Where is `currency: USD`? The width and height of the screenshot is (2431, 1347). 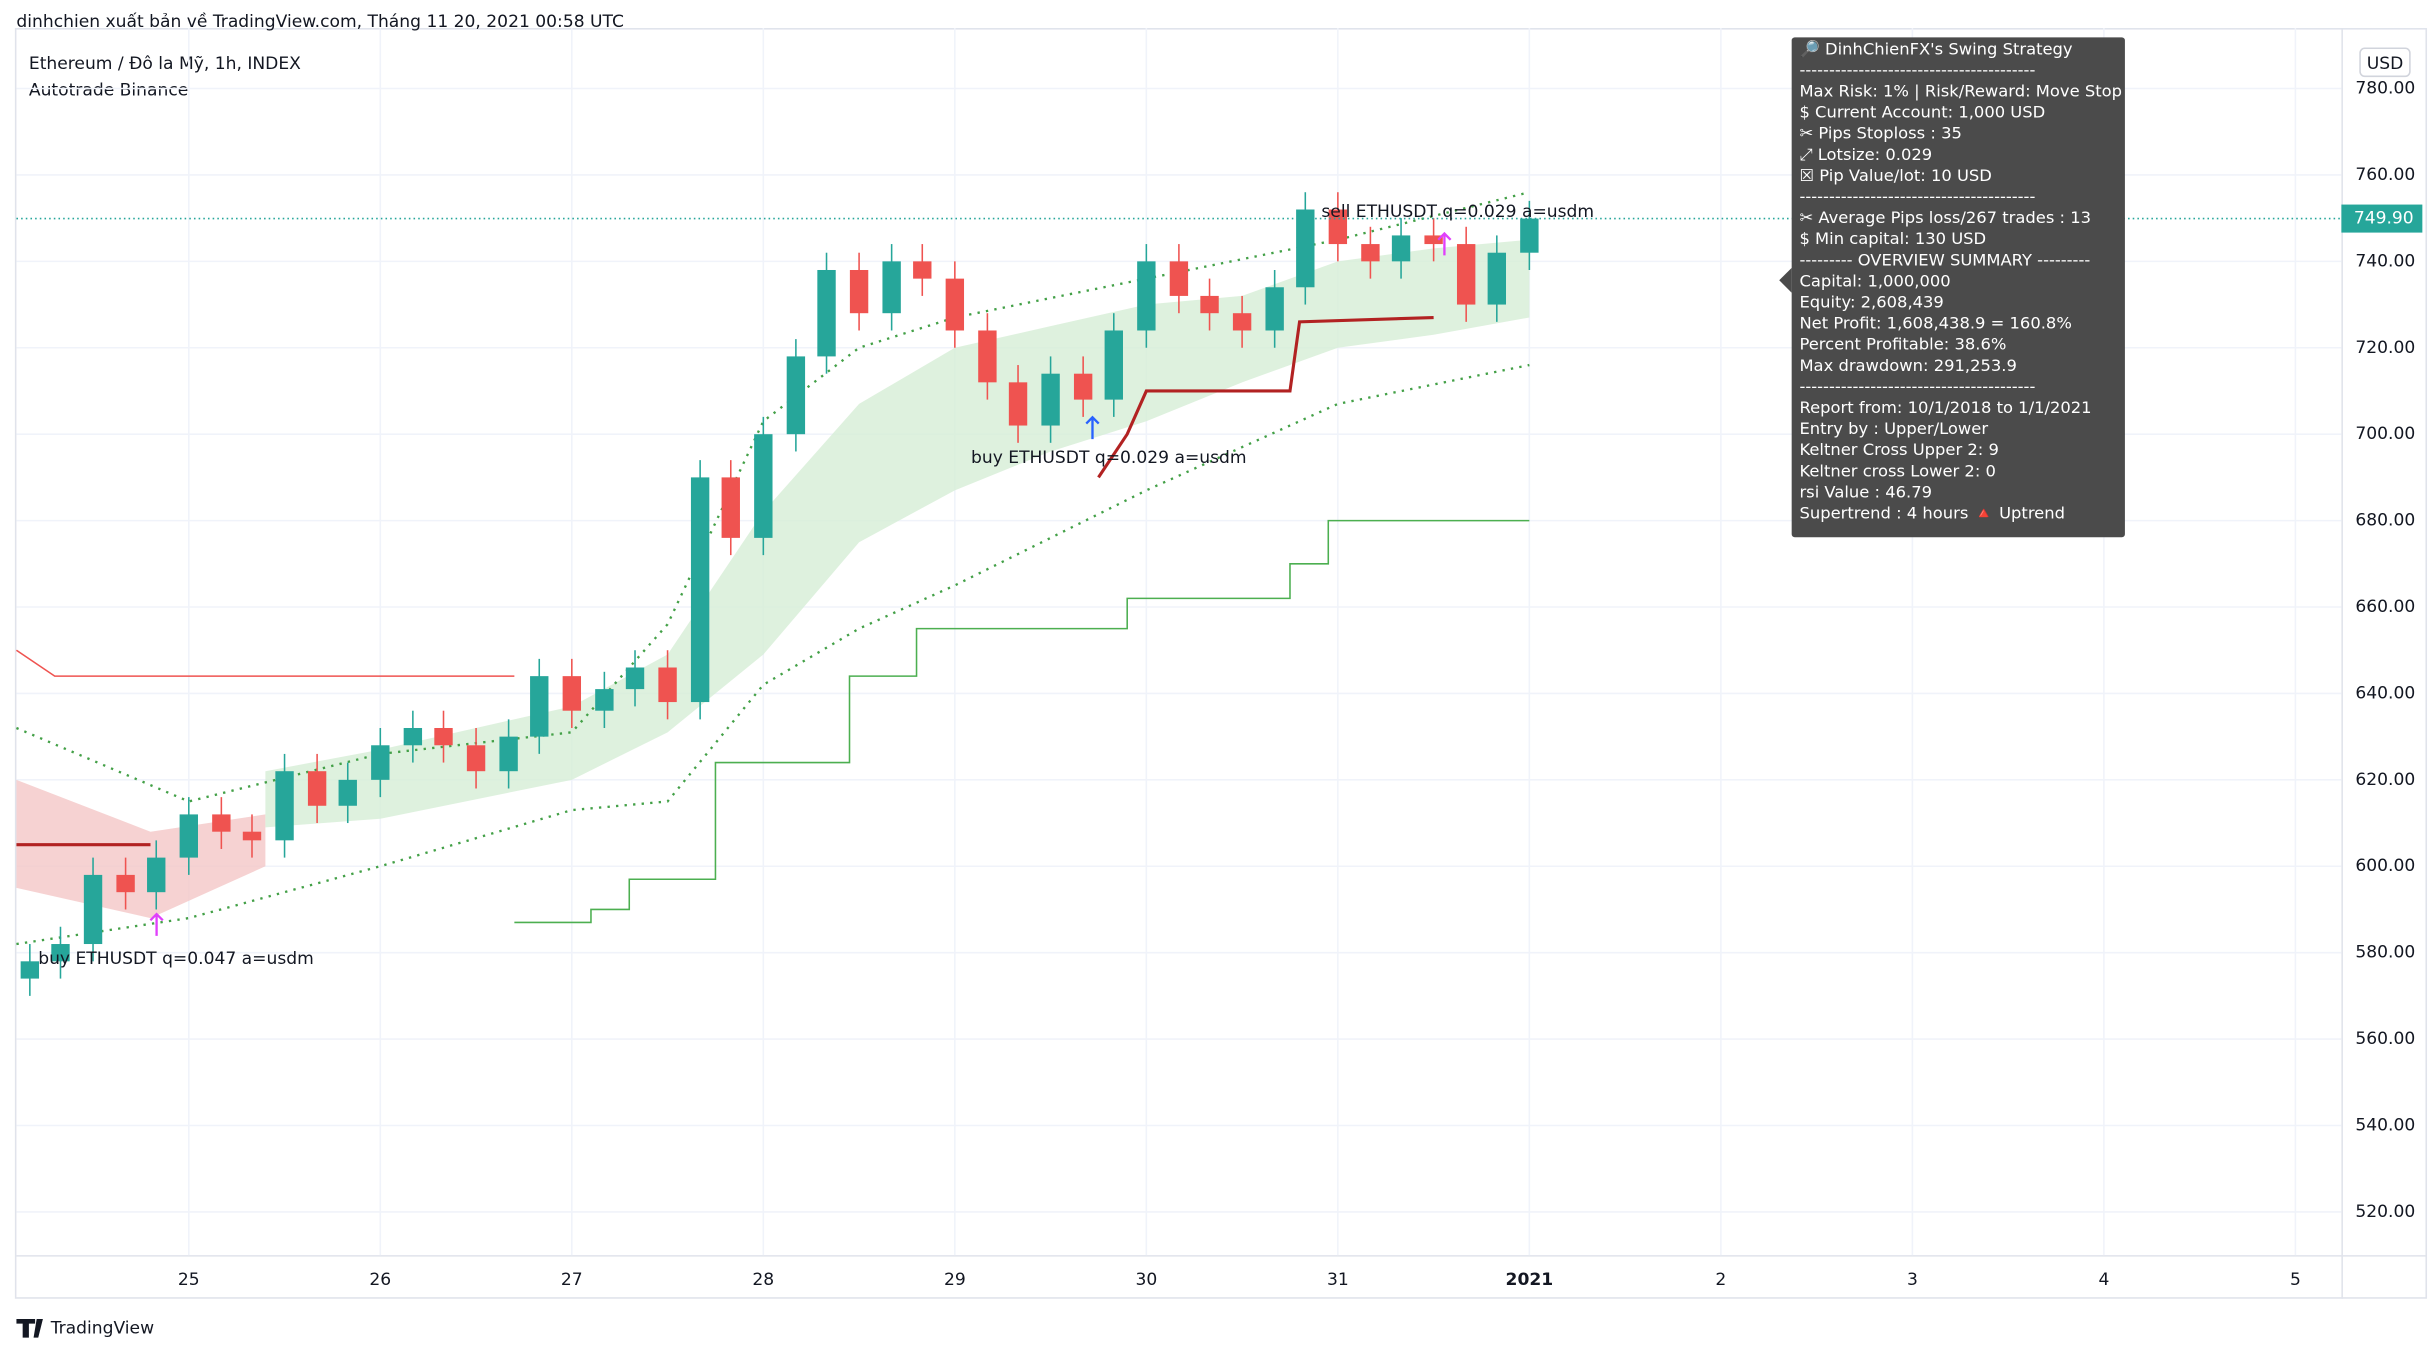
currency: USD is located at coordinates (2385, 64).